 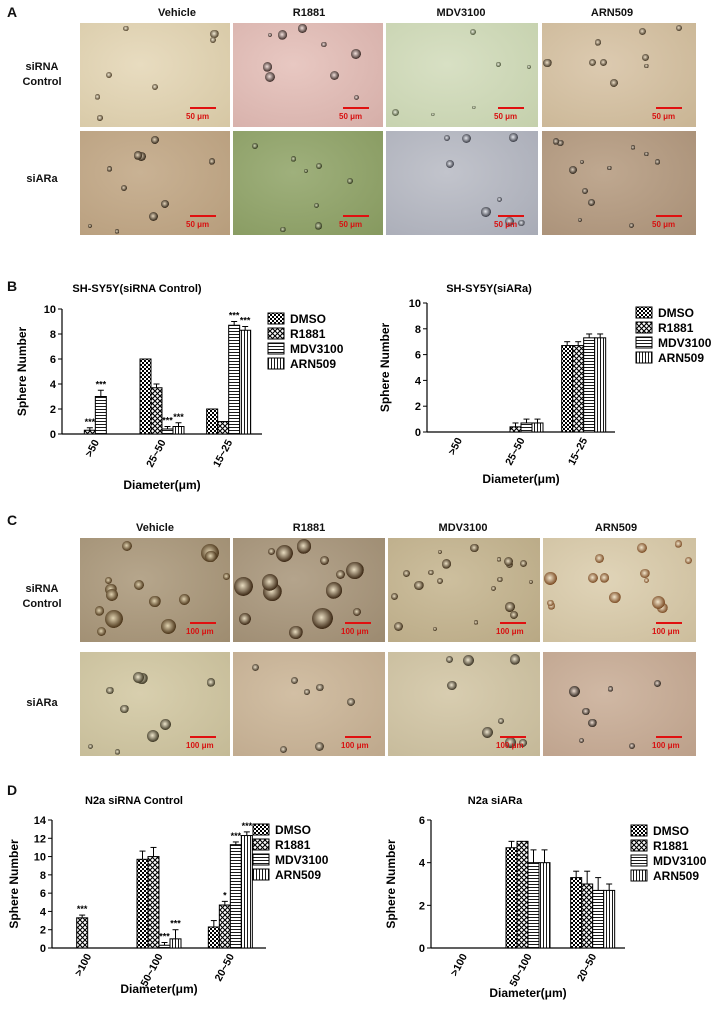 I want to click on x-tick-label: 15~25, so click(x=223, y=454).